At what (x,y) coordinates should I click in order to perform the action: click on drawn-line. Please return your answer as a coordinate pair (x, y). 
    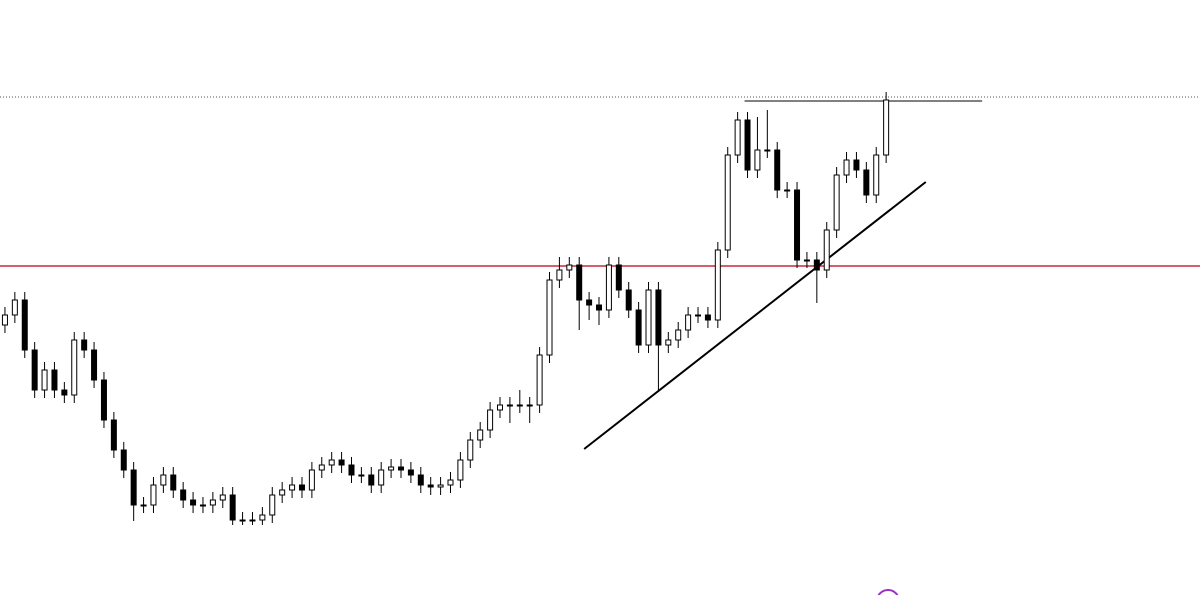
    Looking at the image, I should click on (755, 315).